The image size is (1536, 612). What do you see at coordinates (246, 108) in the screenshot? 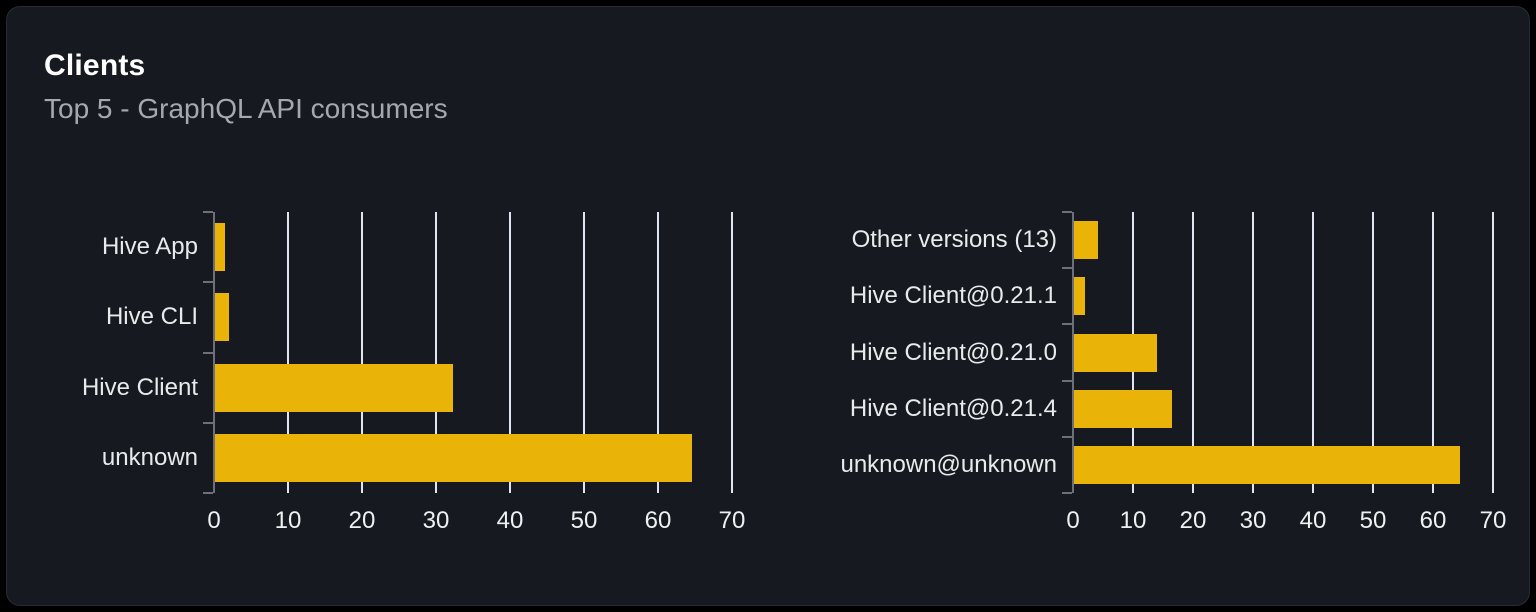
I see `card-subtitle: Top 5 - GraphQL API consumers` at bounding box center [246, 108].